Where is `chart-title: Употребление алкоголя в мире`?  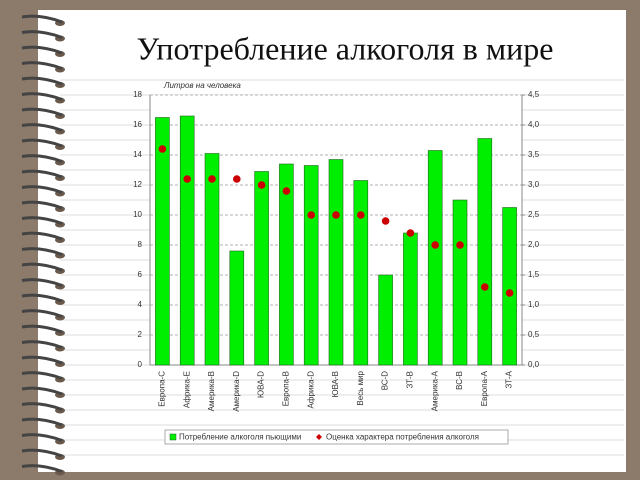
chart-title: Употребление алкоголя в мире is located at coordinates (345, 48).